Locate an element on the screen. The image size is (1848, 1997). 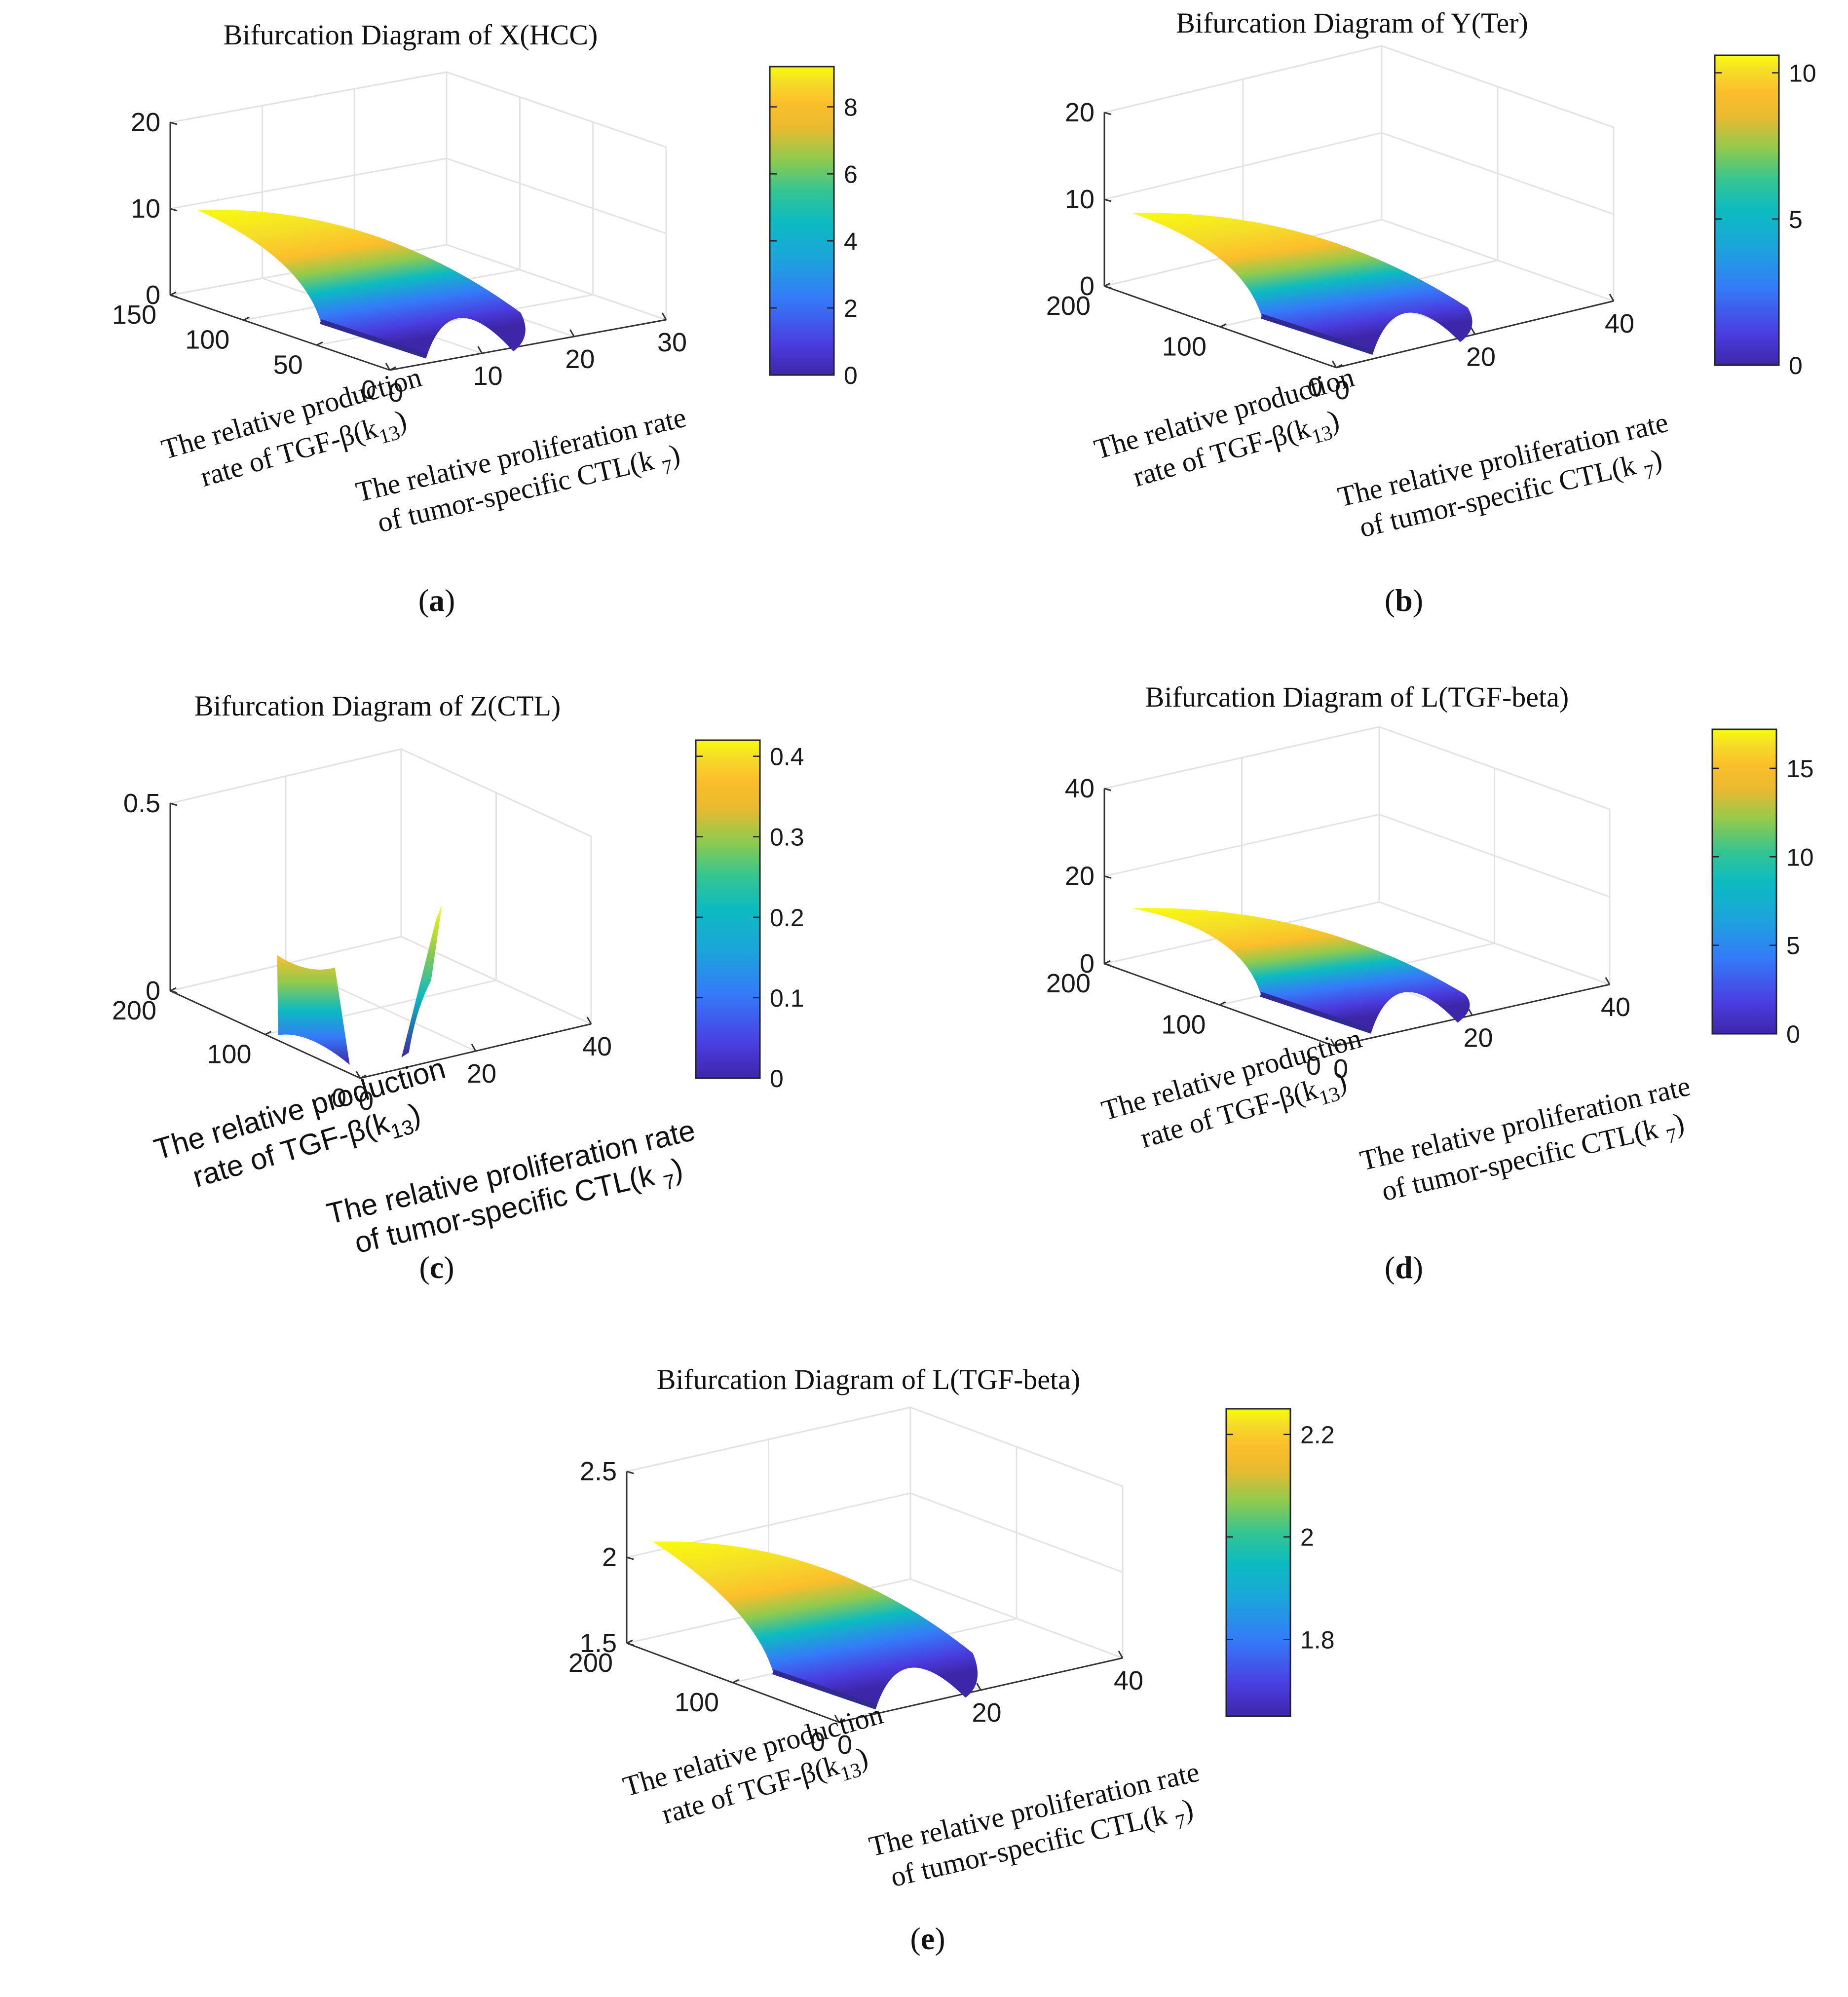
colorbar-tick-label: 6 is located at coordinates (851, 174).